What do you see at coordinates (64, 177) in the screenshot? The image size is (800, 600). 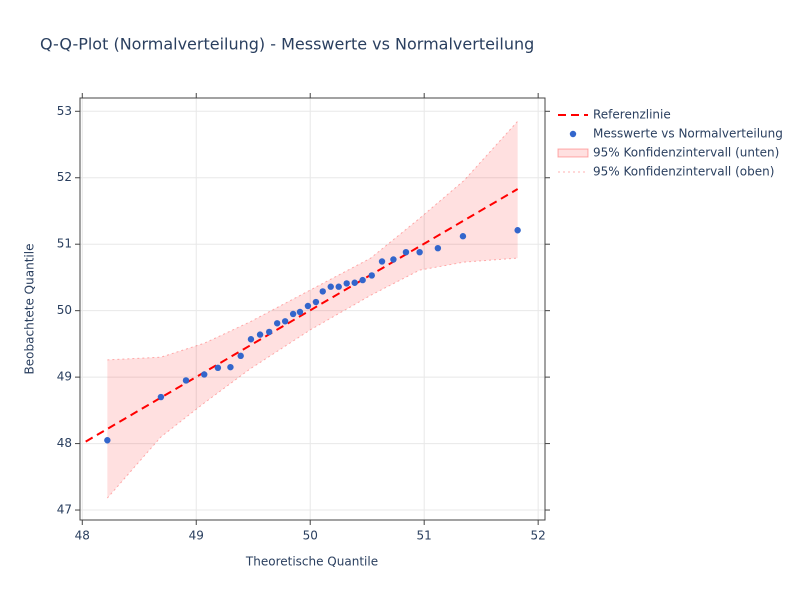 I see `y-tick-label: 52` at bounding box center [64, 177].